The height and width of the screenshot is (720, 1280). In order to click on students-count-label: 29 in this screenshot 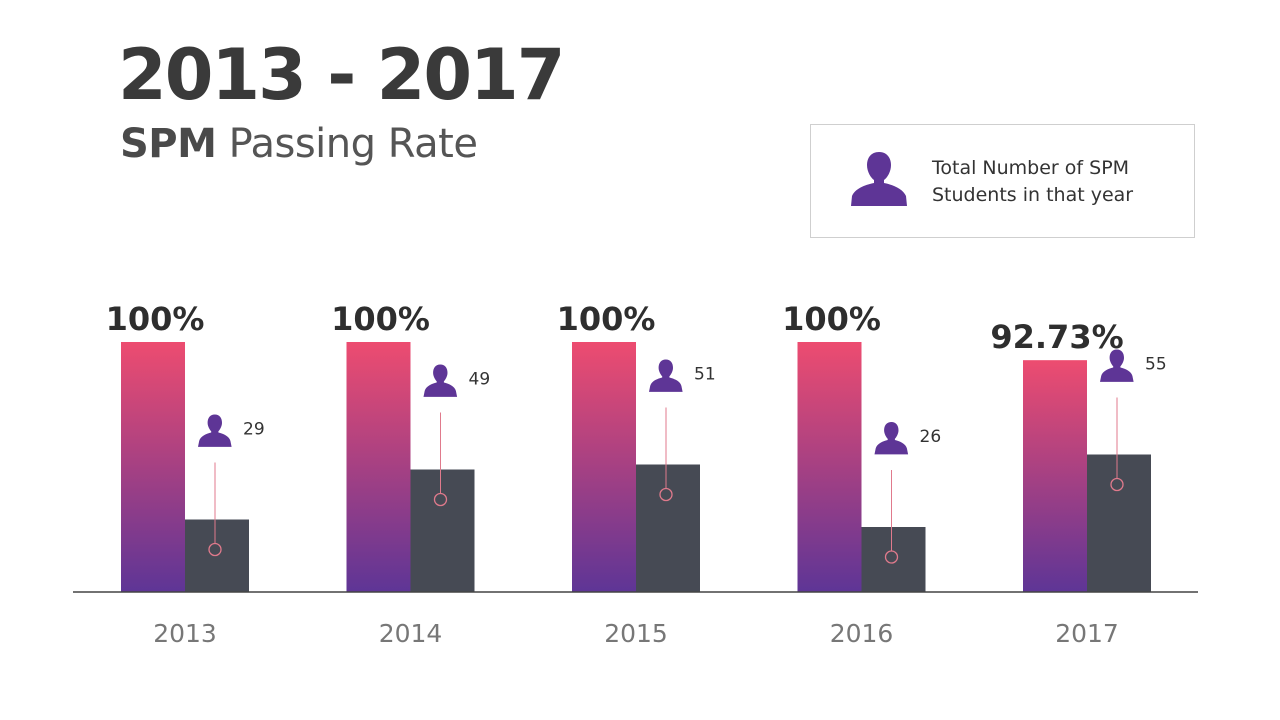, I will do `click(254, 430)`.